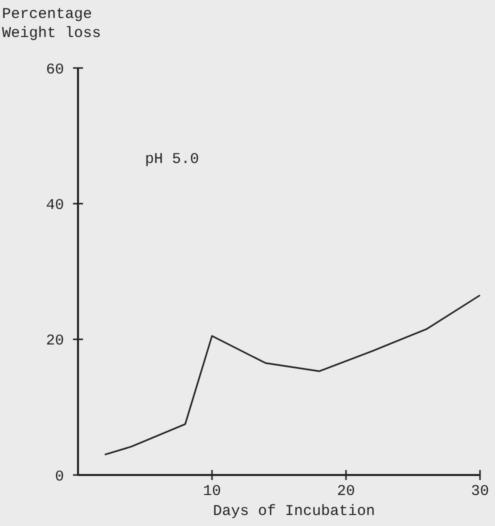  Describe the element at coordinates (55, 205) in the screenshot. I see `y-tick-label: 40` at that location.